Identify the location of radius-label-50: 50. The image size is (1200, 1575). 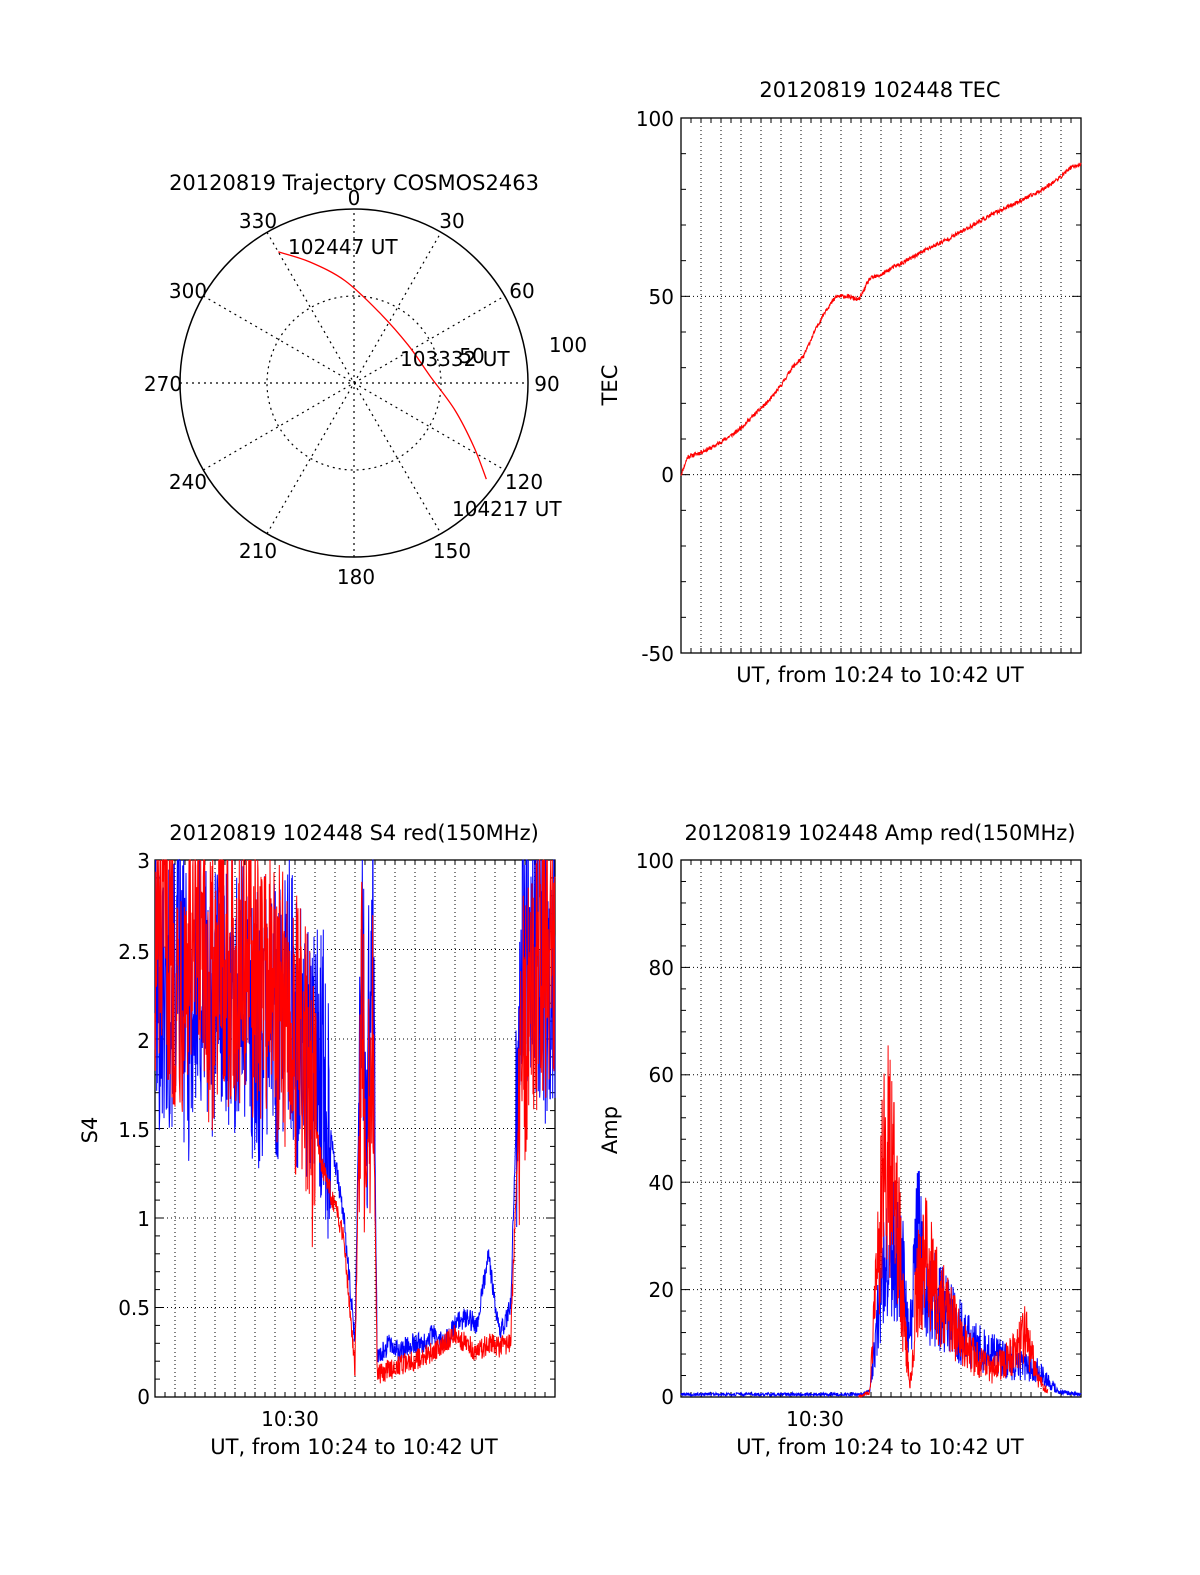
(471, 356).